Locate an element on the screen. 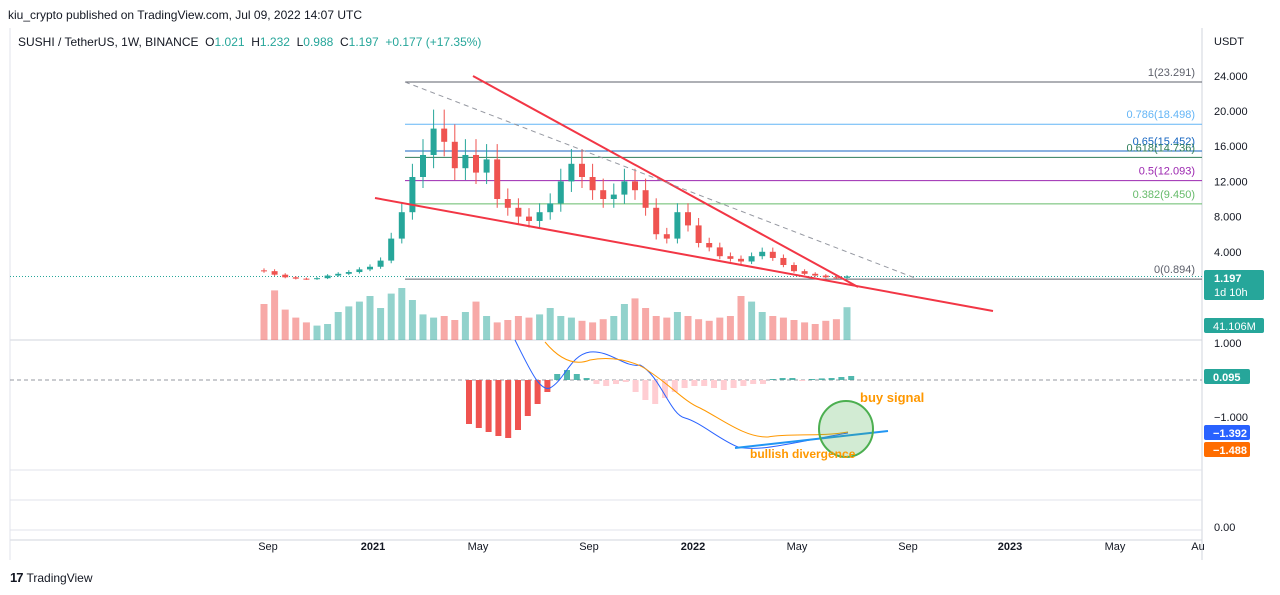 The height and width of the screenshot is (595, 1280). macd-line-value: −1.392 is located at coordinates (1230, 434).